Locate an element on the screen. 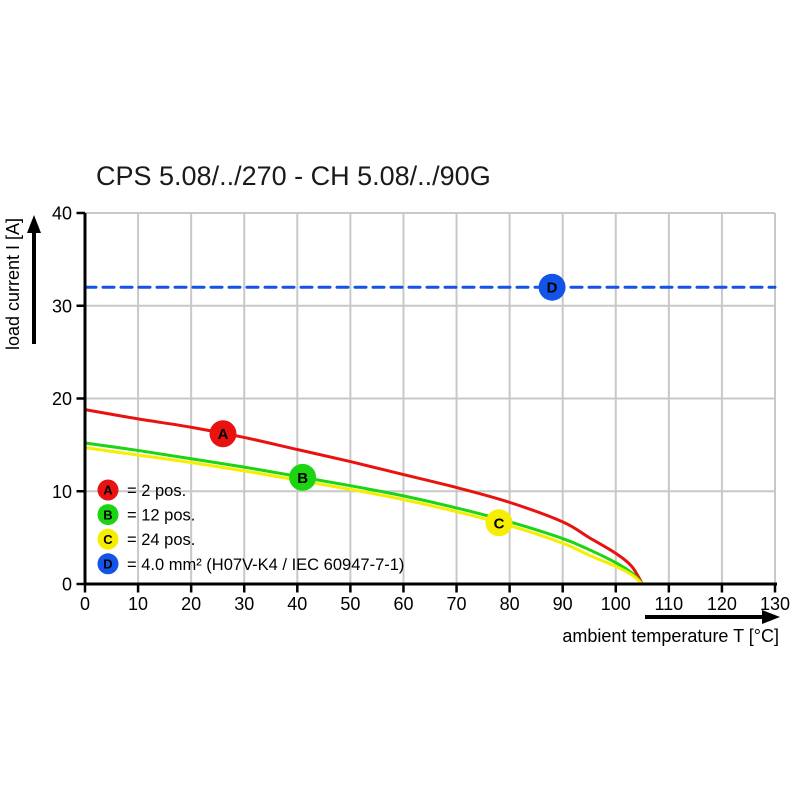  curve-C is located at coordinates (363, 516).